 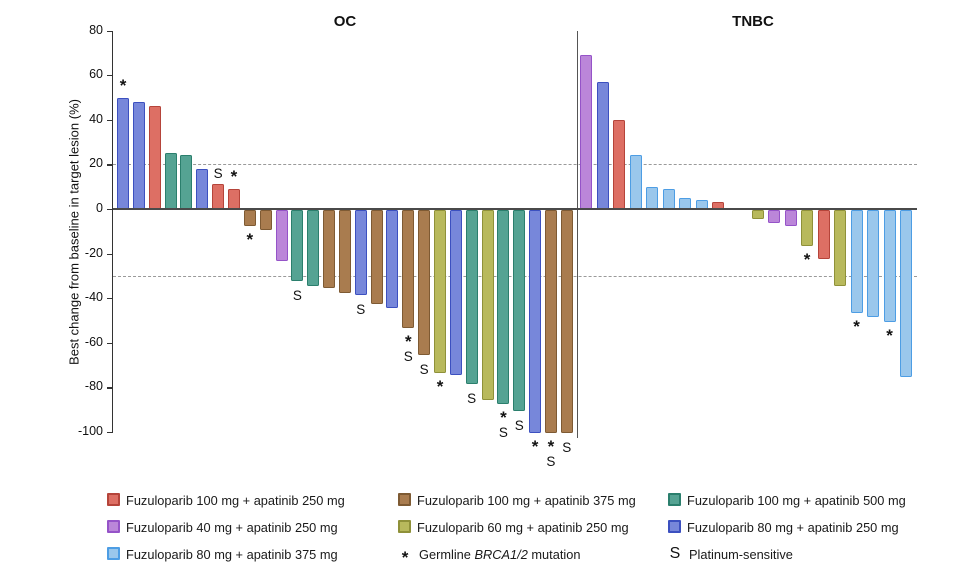 I want to click on y-tick-label: -20, so click(x=93, y=252).